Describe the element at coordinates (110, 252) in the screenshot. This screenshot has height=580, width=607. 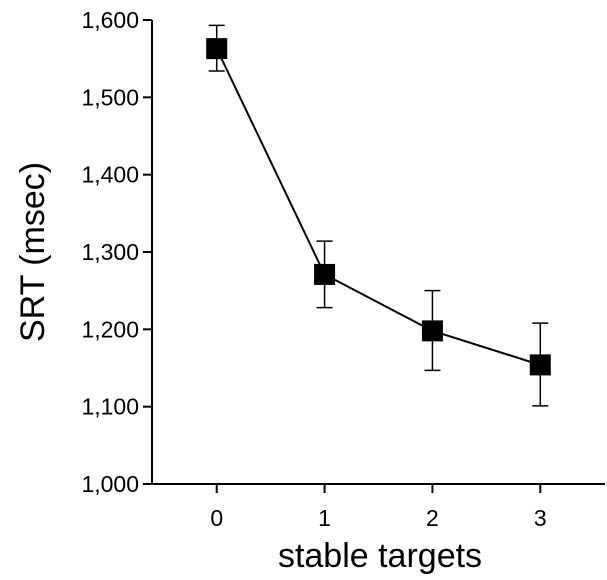
I see `y-tick-label: 1,300` at that location.